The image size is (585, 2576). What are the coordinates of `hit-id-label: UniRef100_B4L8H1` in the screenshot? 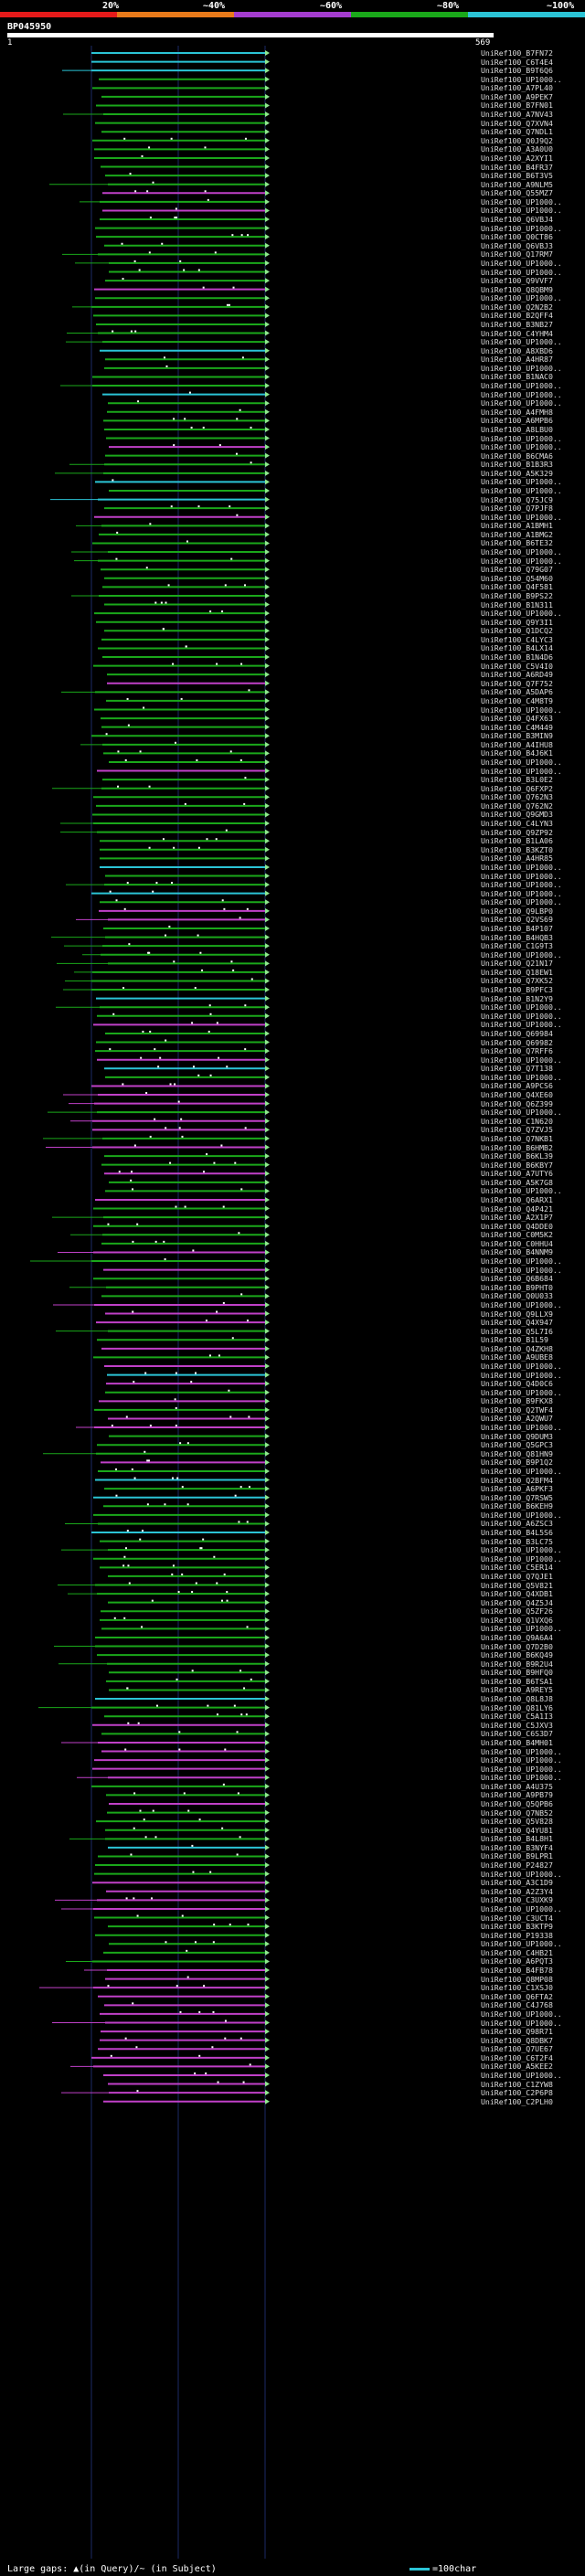 It's located at (517, 1839).